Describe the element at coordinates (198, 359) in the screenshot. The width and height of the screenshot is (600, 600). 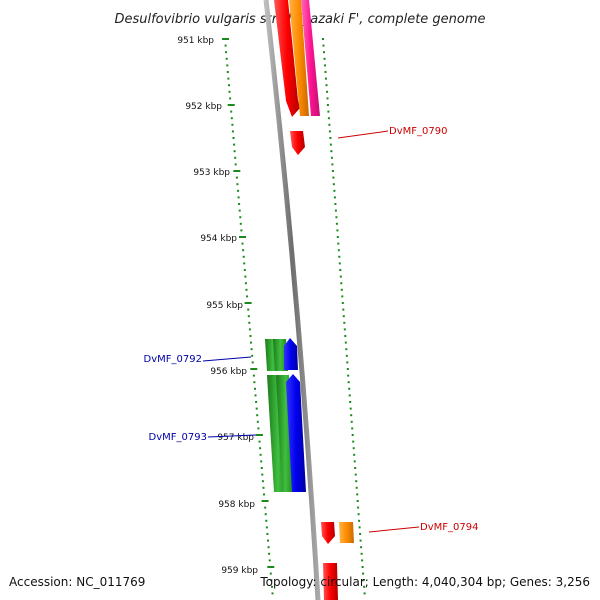
I see `gene-label-DvMF_0792: DvMF_0792` at that location.